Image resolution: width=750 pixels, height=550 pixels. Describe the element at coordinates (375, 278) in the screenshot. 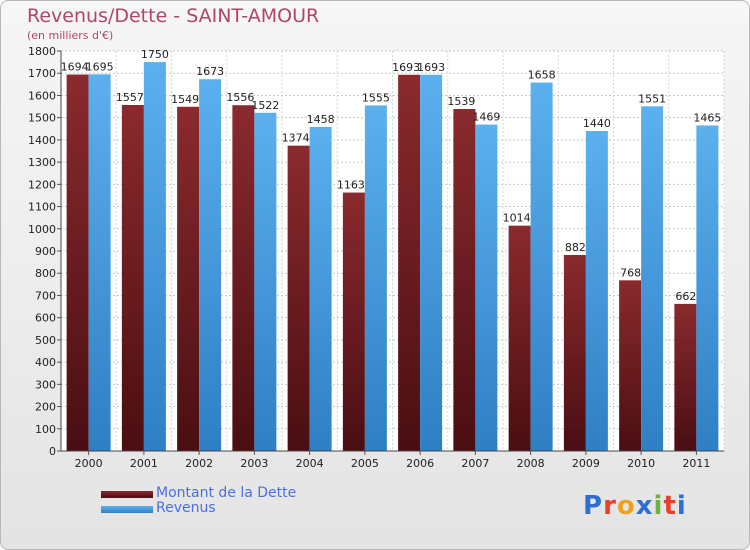

I see `bar-revenus-2005` at that location.